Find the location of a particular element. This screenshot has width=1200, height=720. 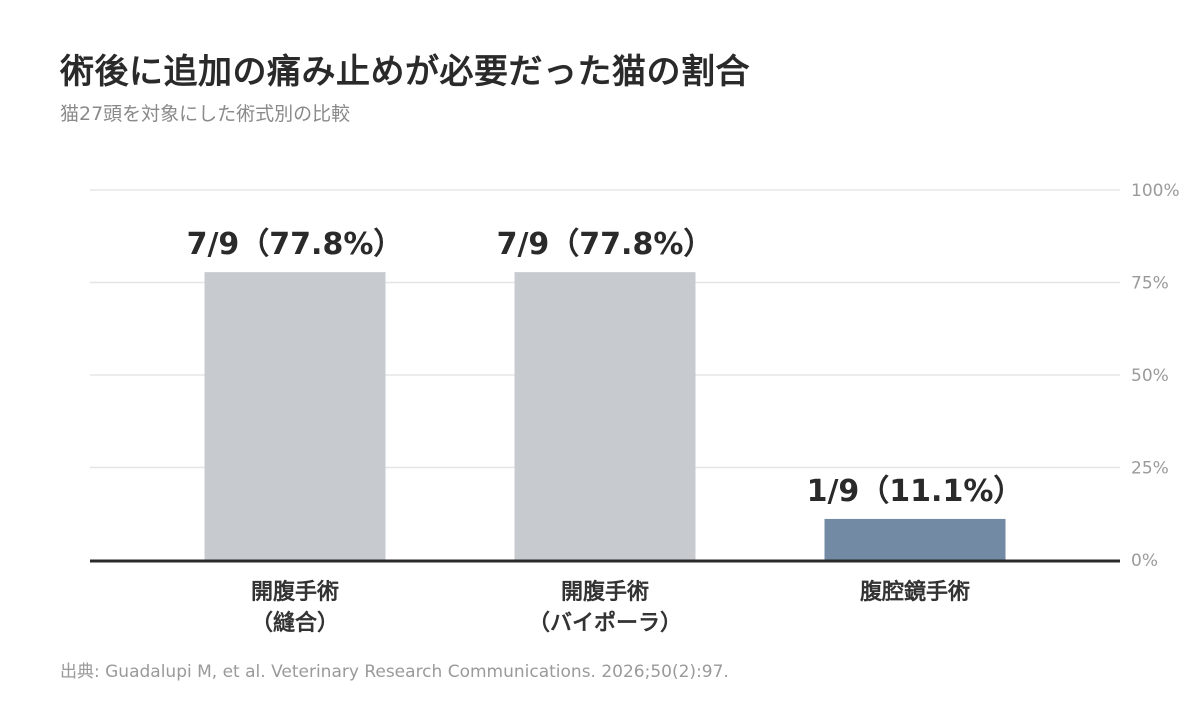

y-tick-label: 100% is located at coordinates (1155, 191).